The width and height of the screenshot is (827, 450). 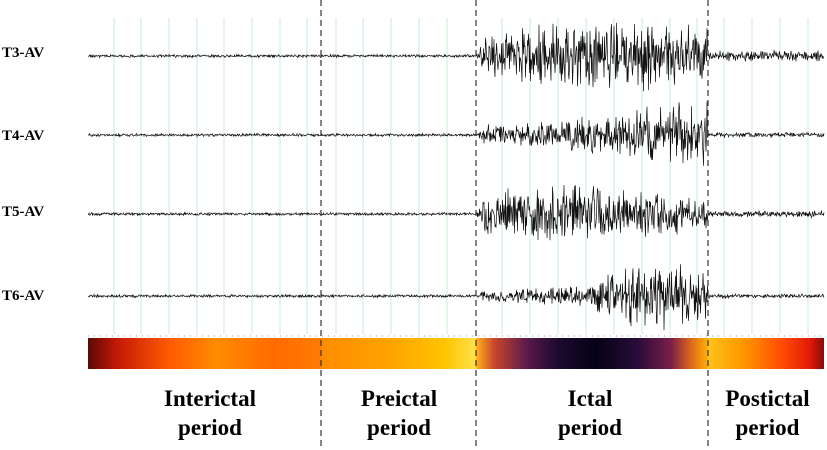 What do you see at coordinates (766, 353) in the screenshot?
I see `heat-bar-postictal` at bounding box center [766, 353].